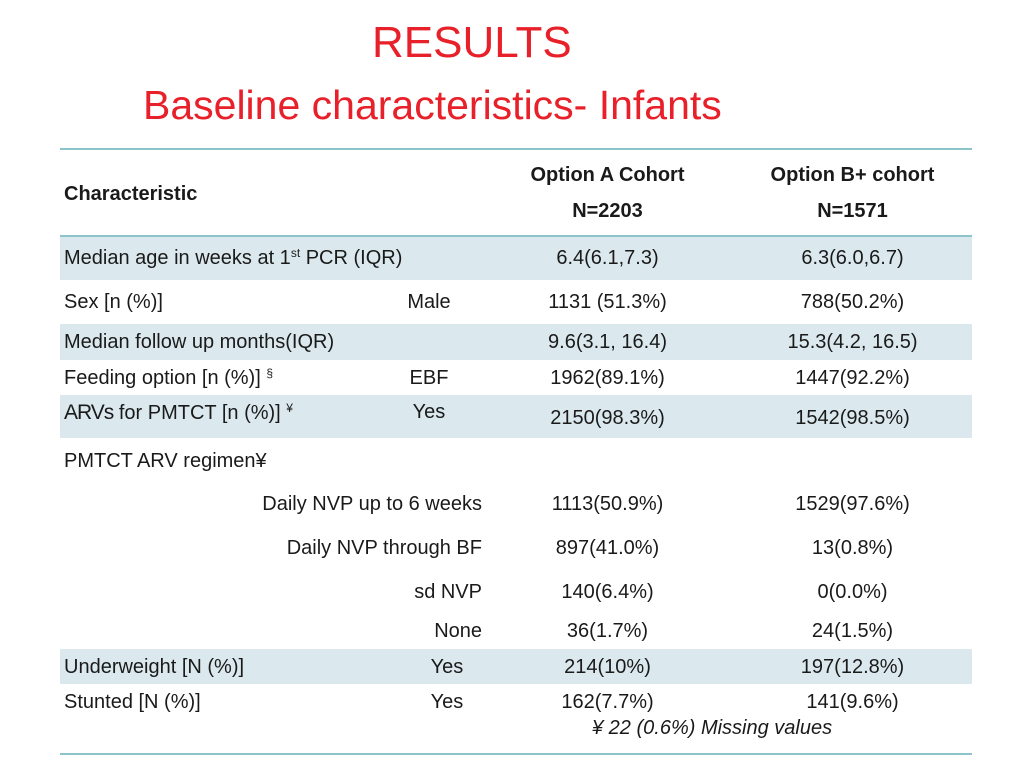 The width and height of the screenshot is (1024, 768). What do you see at coordinates (607, 342) in the screenshot?
I see `cell-followup-option-a: 9.6(3.1, 16.4)` at bounding box center [607, 342].